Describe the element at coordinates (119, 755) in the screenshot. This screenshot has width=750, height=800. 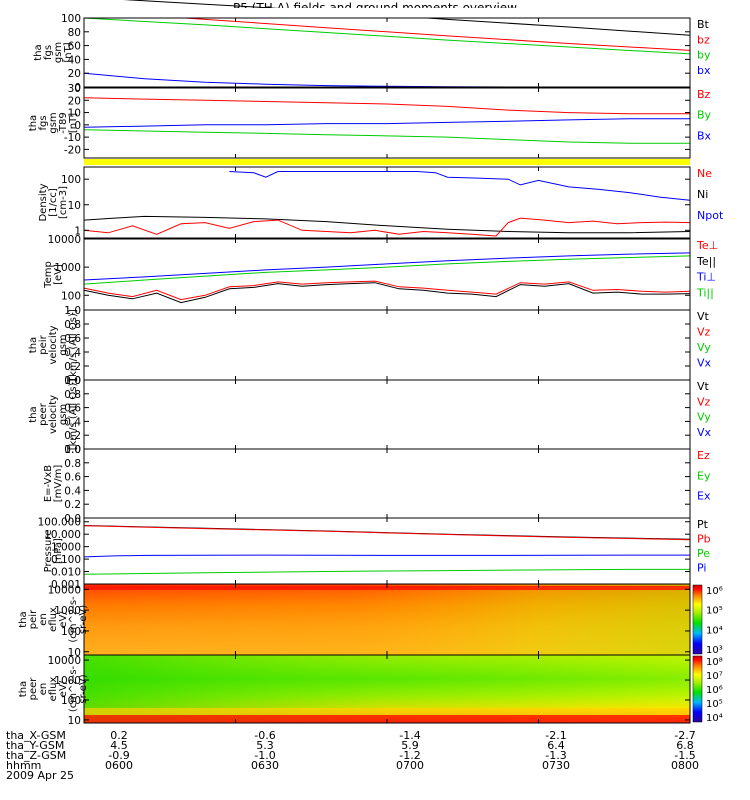
I see `eph-z-0: -0.9` at that location.